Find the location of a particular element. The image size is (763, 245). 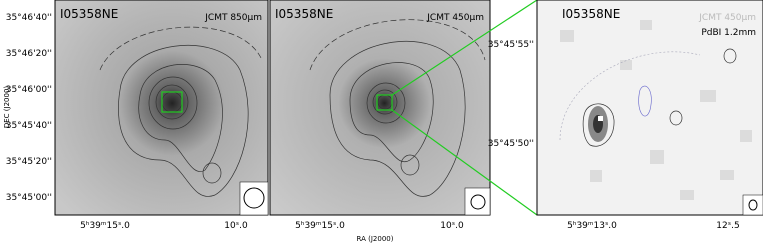

x-tick-label: 12ˢ.5 is located at coordinates (727, 226).